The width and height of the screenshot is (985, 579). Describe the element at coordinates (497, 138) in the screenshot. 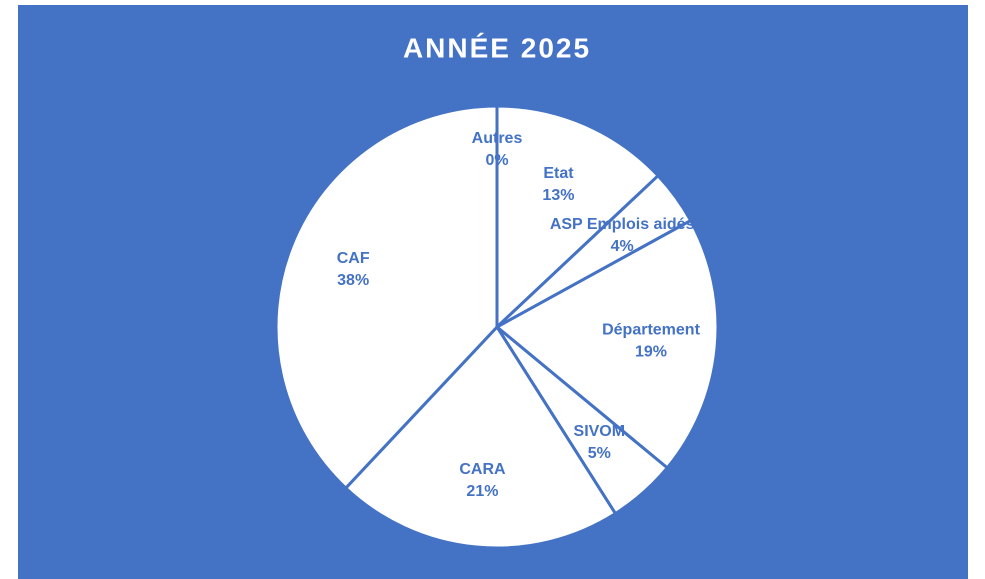

I see `slice-category: Autres` at that location.